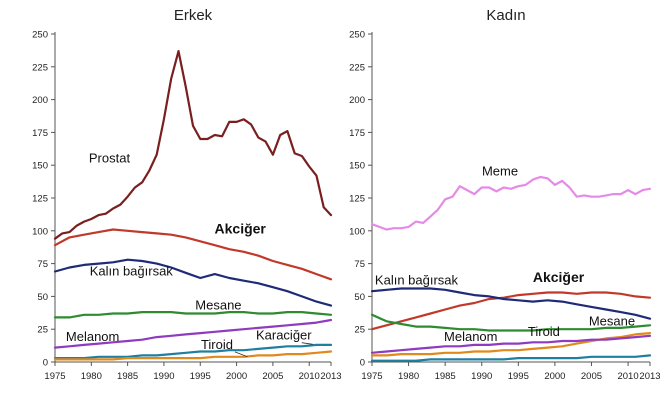 The width and height of the screenshot is (660, 406). Describe the element at coordinates (591, 376) in the screenshot. I see `kadin-x-tick-label: 2005` at that location.